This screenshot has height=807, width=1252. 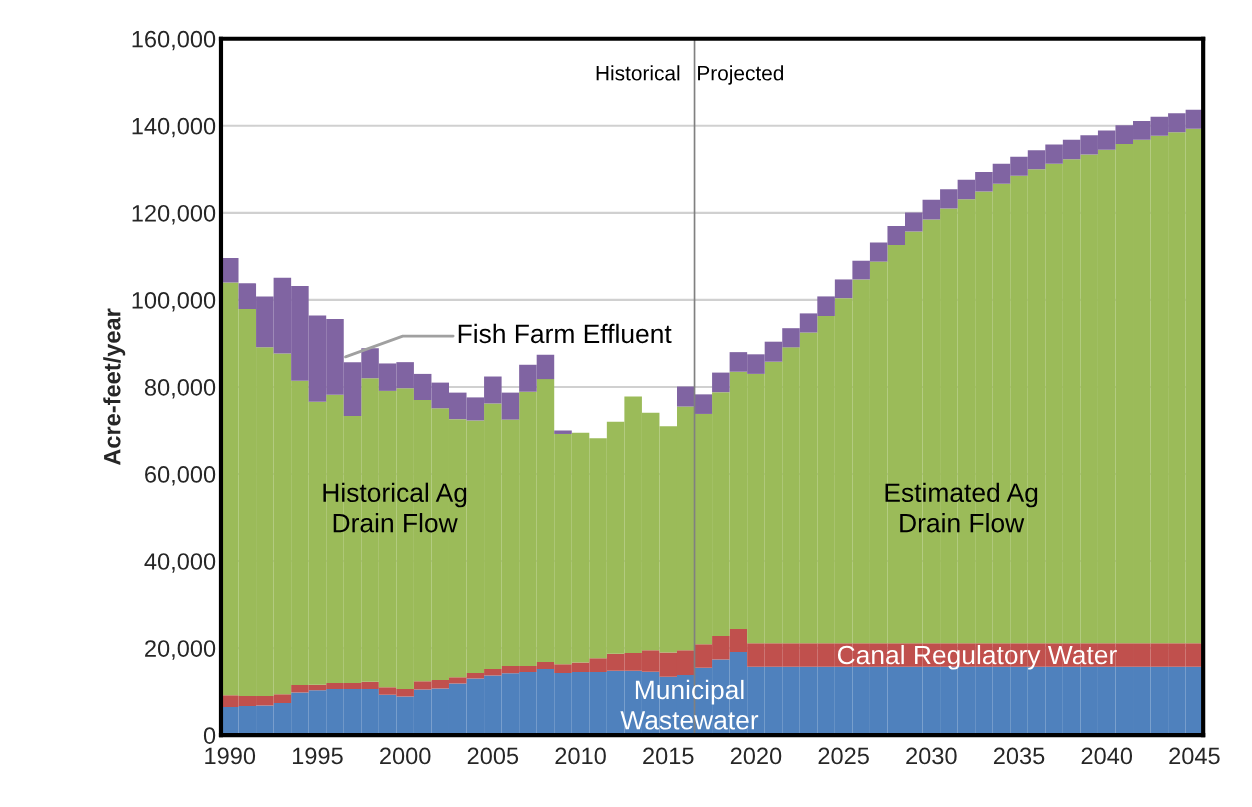 What do you see at coordinates (174, 40) in the screenshot?
I see `y-tick-label: 160,000` at bounding box center [174, 40].